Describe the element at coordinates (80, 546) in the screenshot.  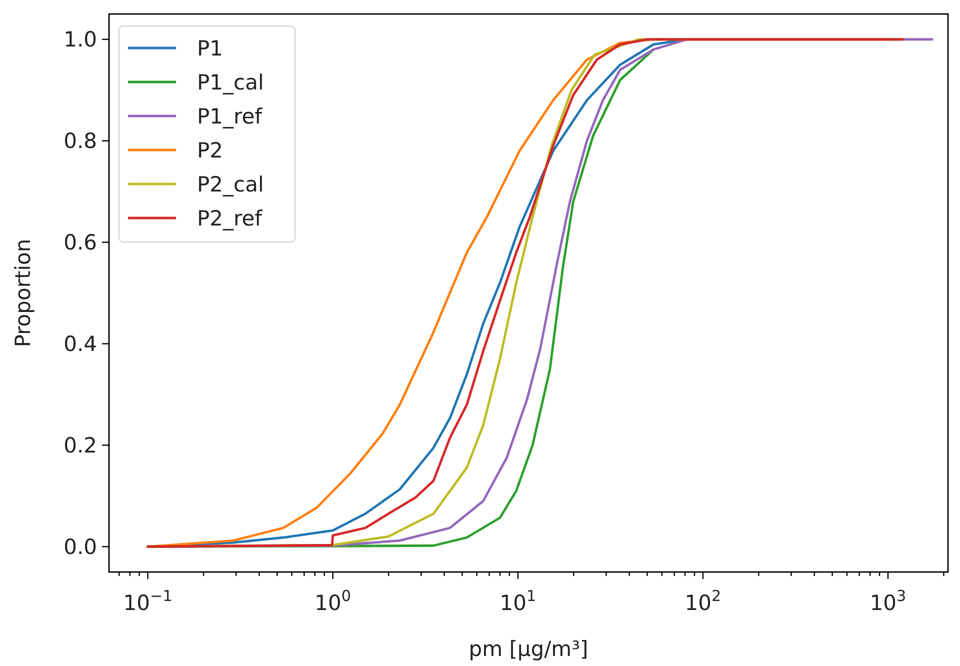
I see `y-tick-label: 0.0` at that location.